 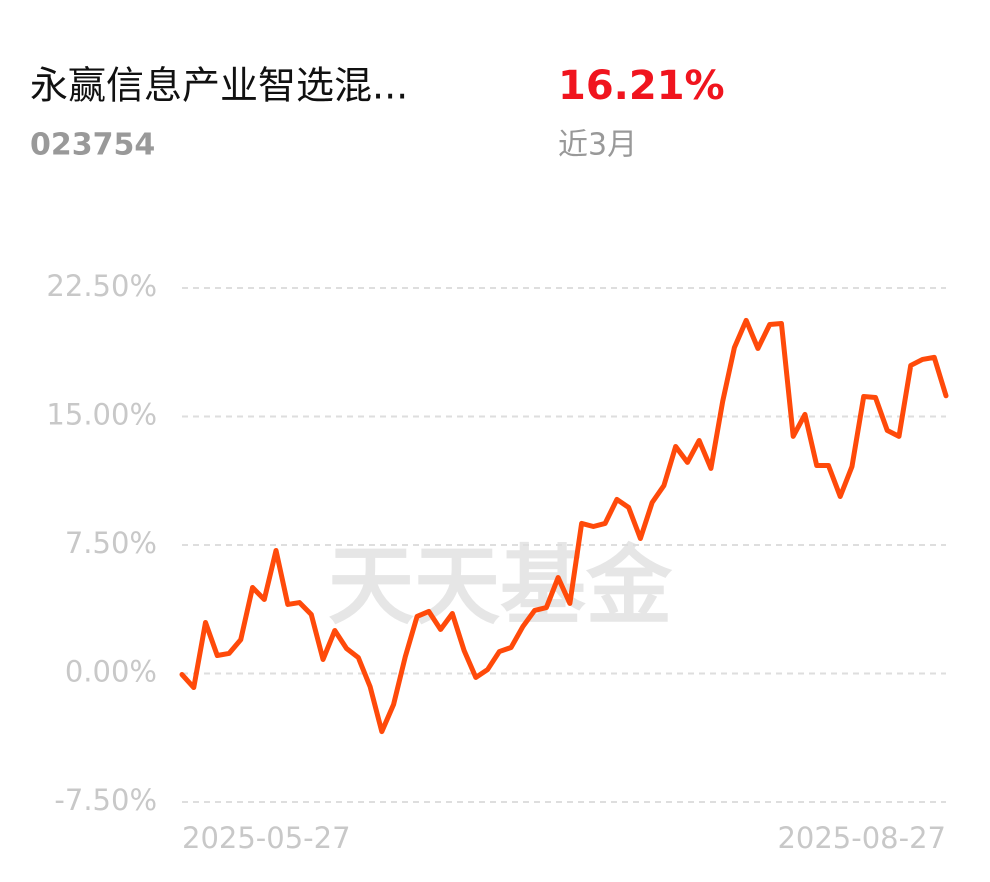 I want to click on fund-code: 023754, so click(x=92, y=145).